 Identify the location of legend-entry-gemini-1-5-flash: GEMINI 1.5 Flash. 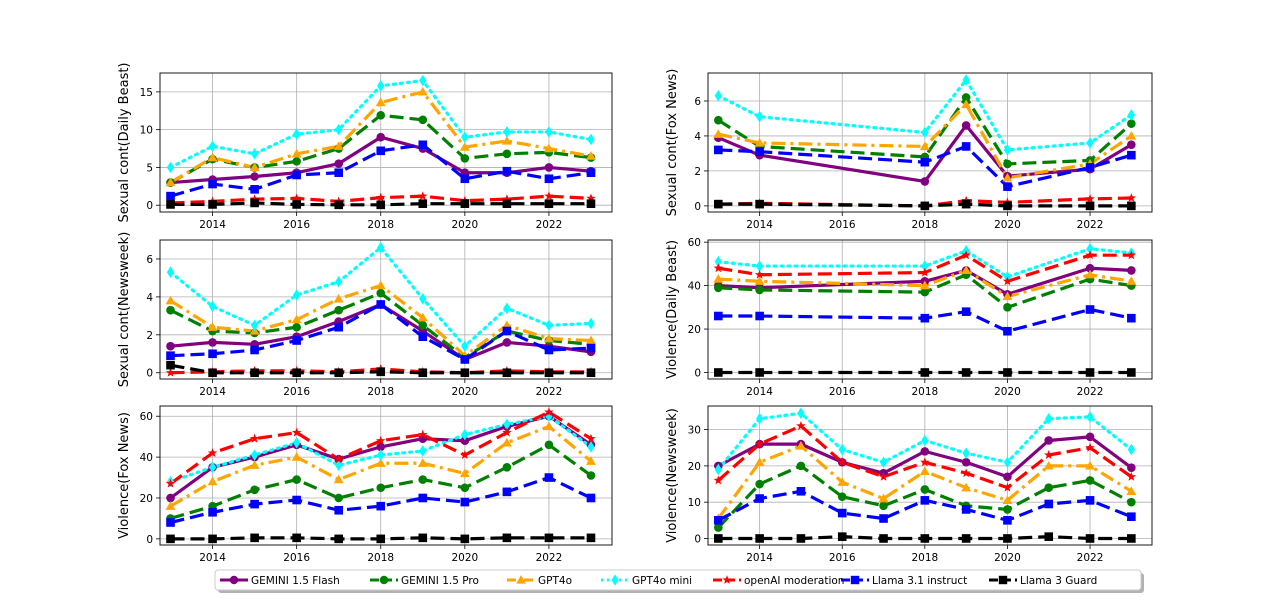
(280, 581).